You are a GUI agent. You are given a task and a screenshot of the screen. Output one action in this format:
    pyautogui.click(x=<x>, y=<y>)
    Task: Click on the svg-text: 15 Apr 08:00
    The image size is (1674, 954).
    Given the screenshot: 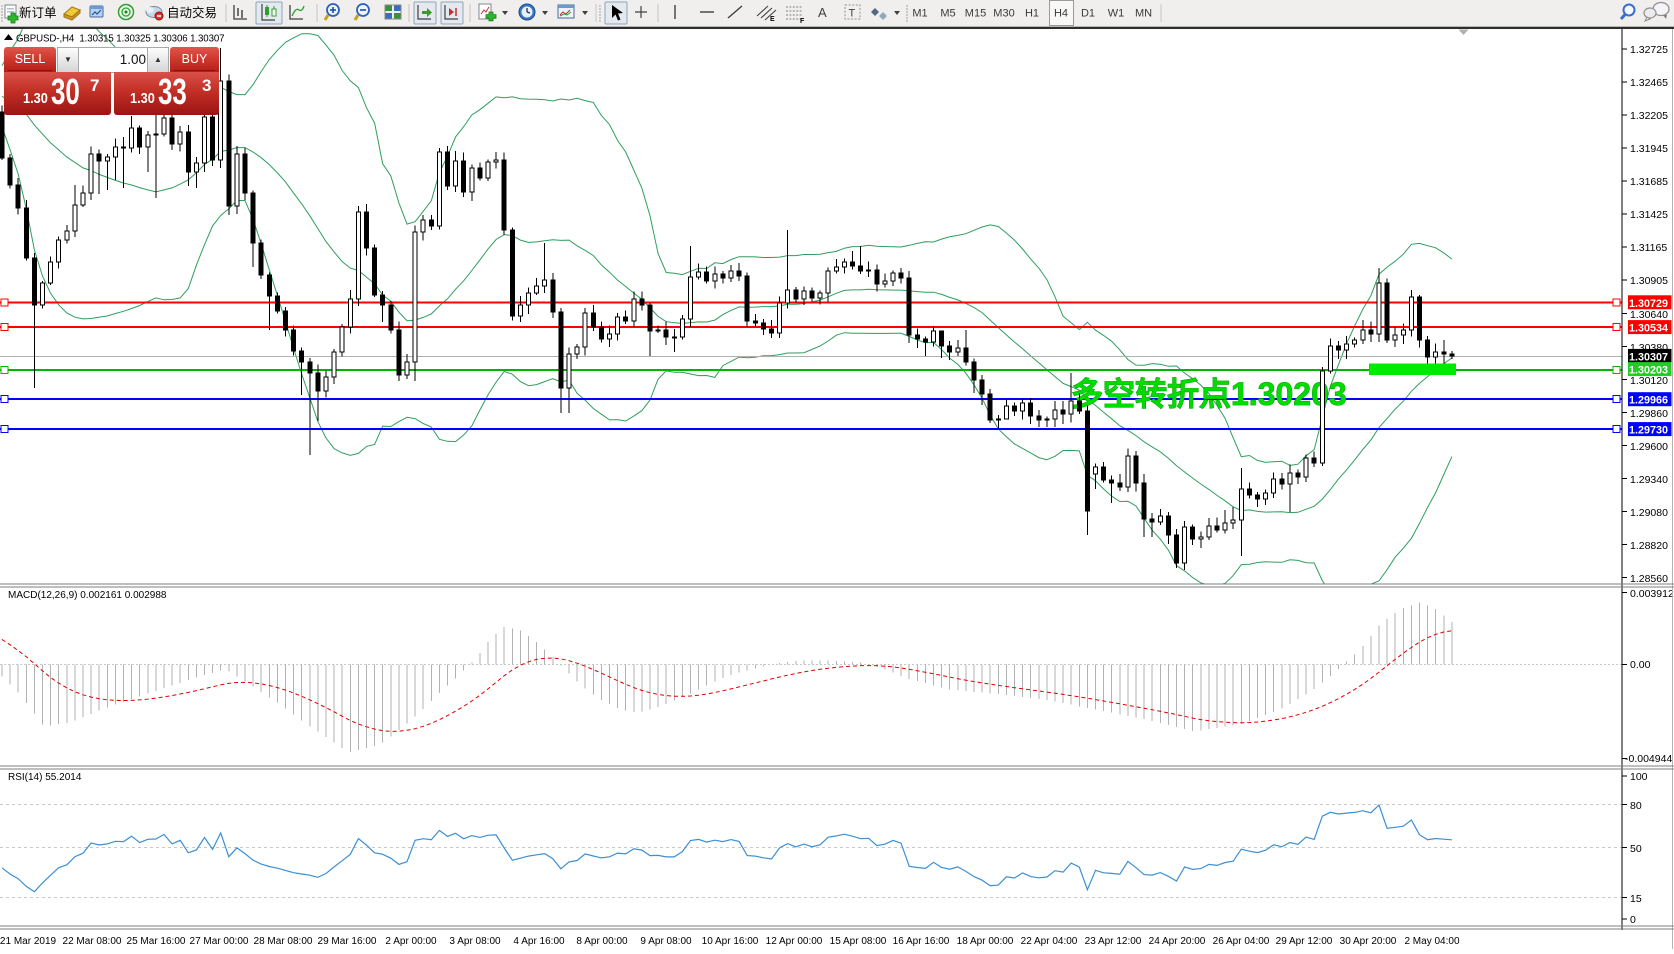 What is the action you would take?
    pyautogui.click(x=858, y=941)
    